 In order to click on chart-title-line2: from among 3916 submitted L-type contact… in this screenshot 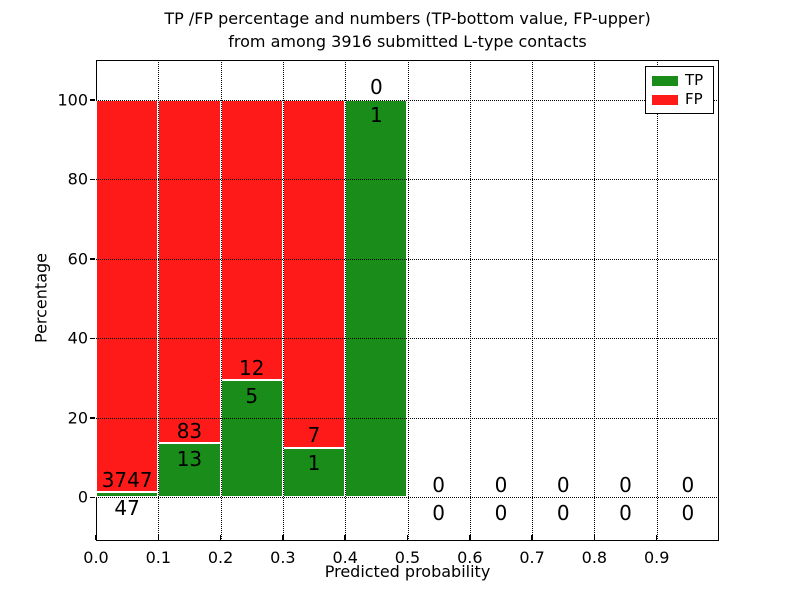, I will do `click(407, 41)`.